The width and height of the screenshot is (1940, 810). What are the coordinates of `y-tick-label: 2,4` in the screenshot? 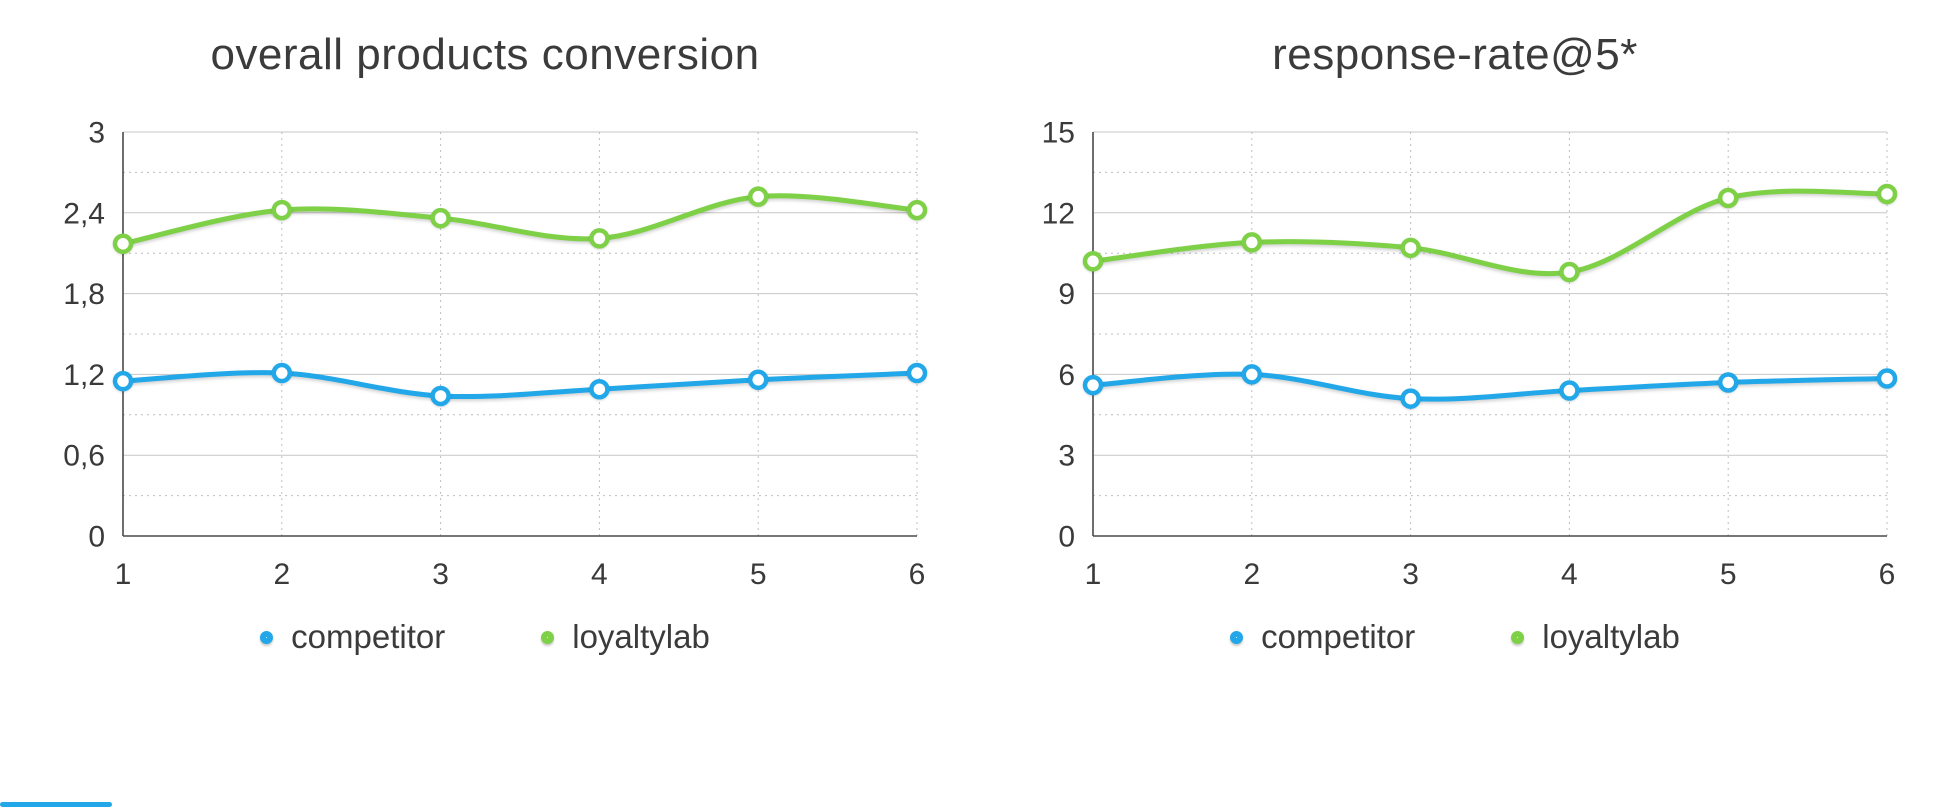 It's located at (84, 213).